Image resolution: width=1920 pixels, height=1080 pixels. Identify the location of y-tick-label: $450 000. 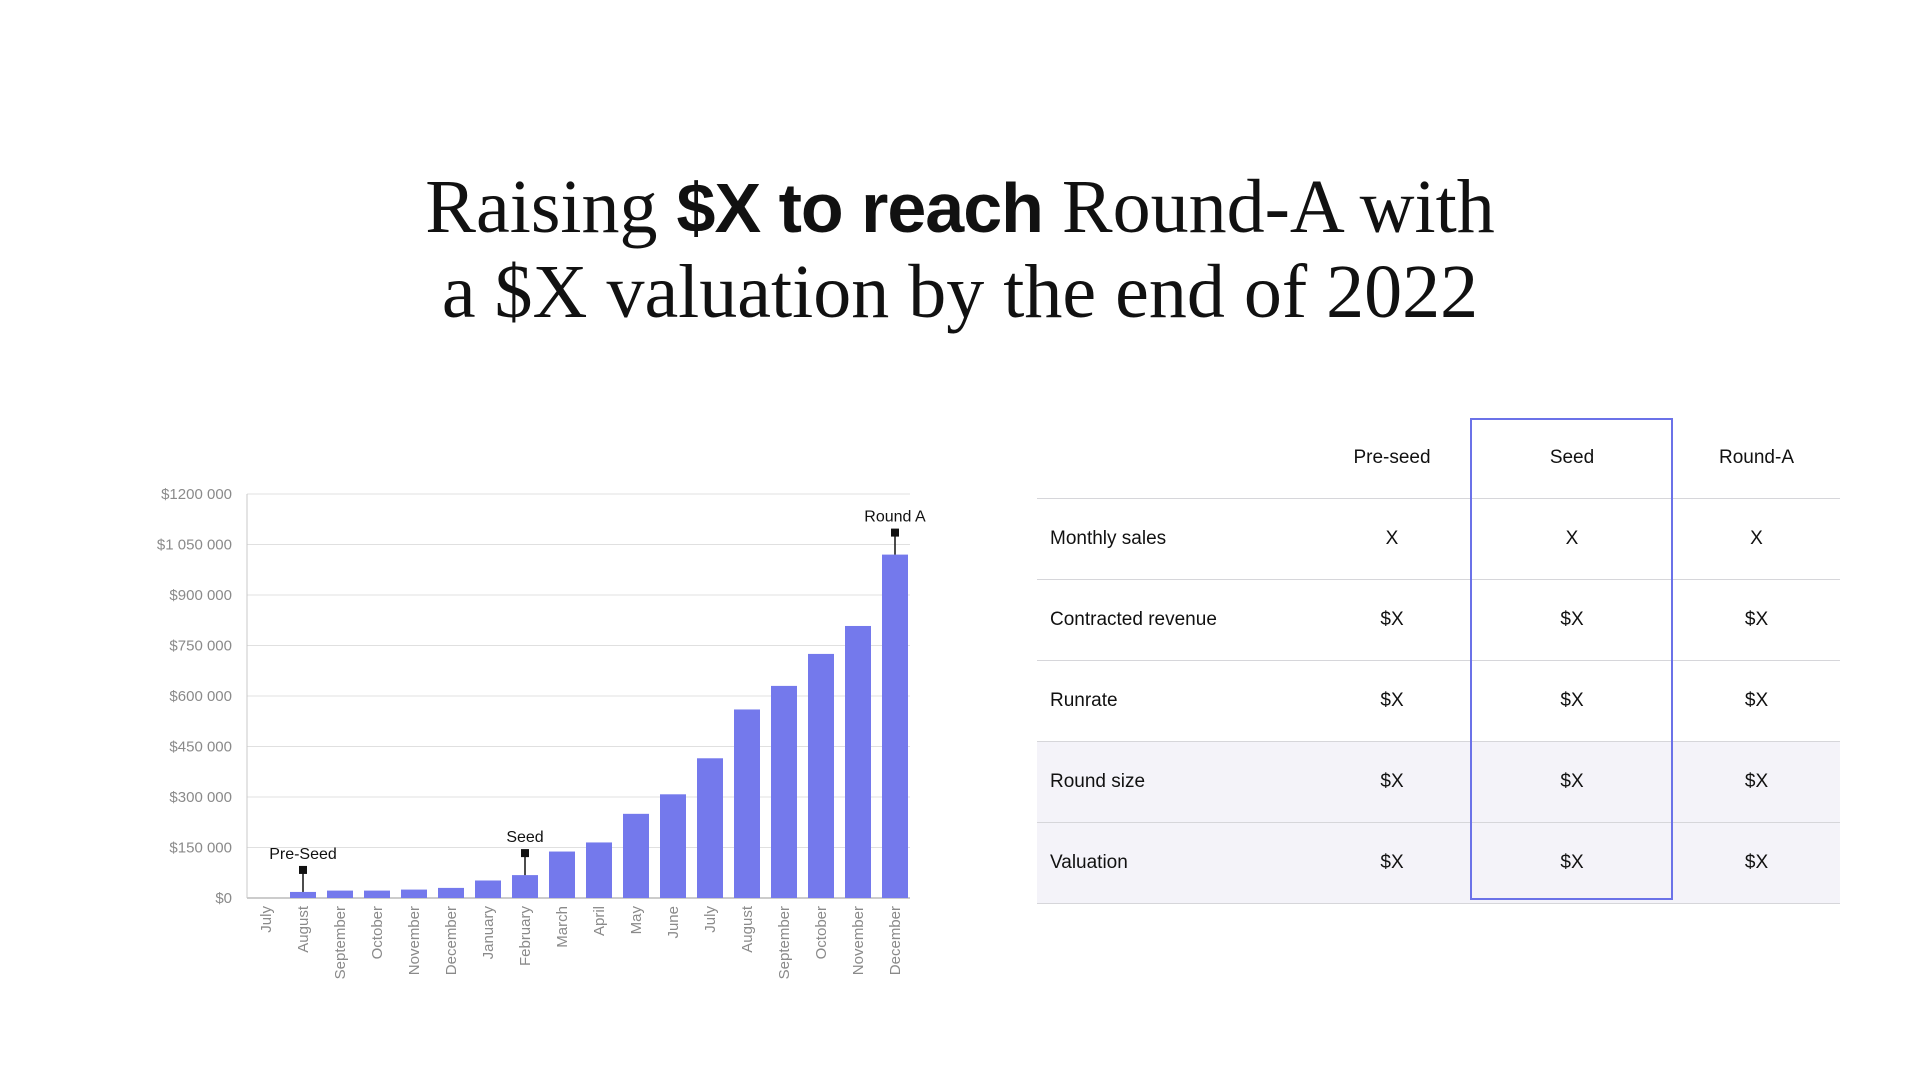
(200, 747).